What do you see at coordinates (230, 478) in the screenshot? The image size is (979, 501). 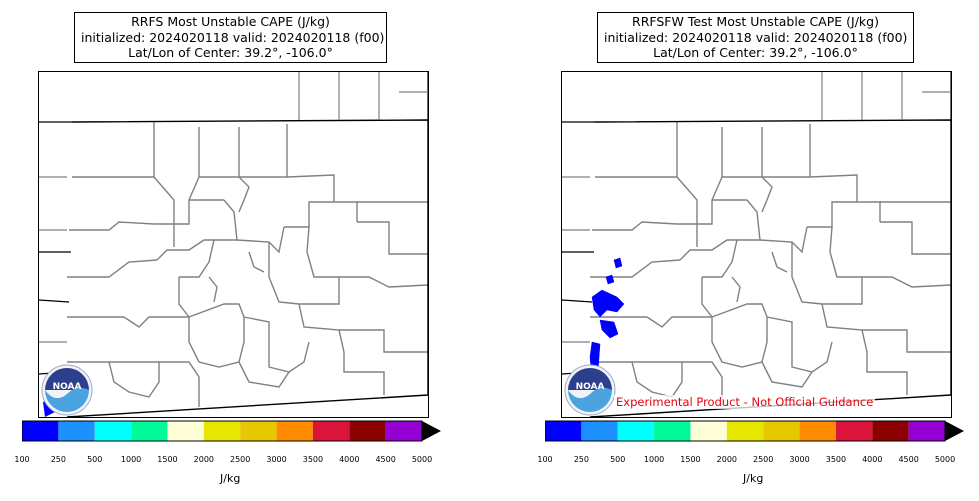 I see `left-colorbar-label: J/kg` at bounding box center [230, 478].